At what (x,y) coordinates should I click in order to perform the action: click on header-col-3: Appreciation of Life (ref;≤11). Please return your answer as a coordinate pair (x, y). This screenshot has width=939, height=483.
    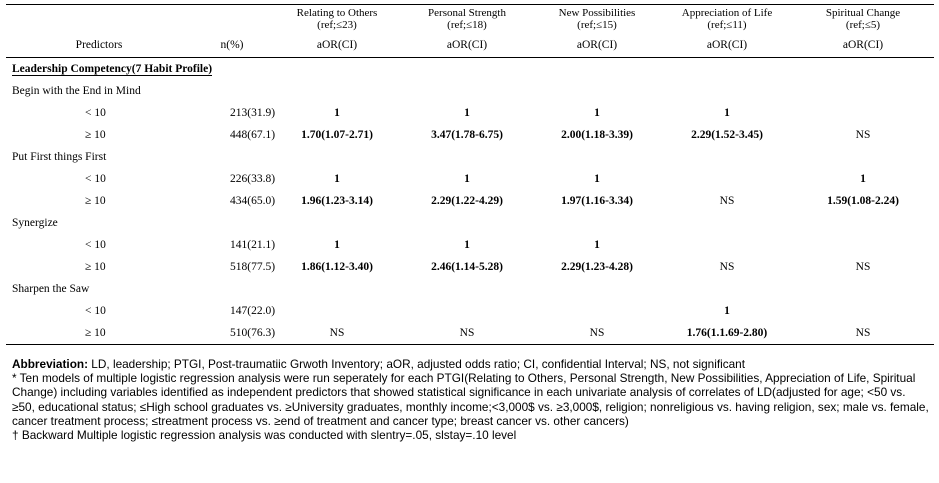
    Looking at the image, I should click on (727, 19).